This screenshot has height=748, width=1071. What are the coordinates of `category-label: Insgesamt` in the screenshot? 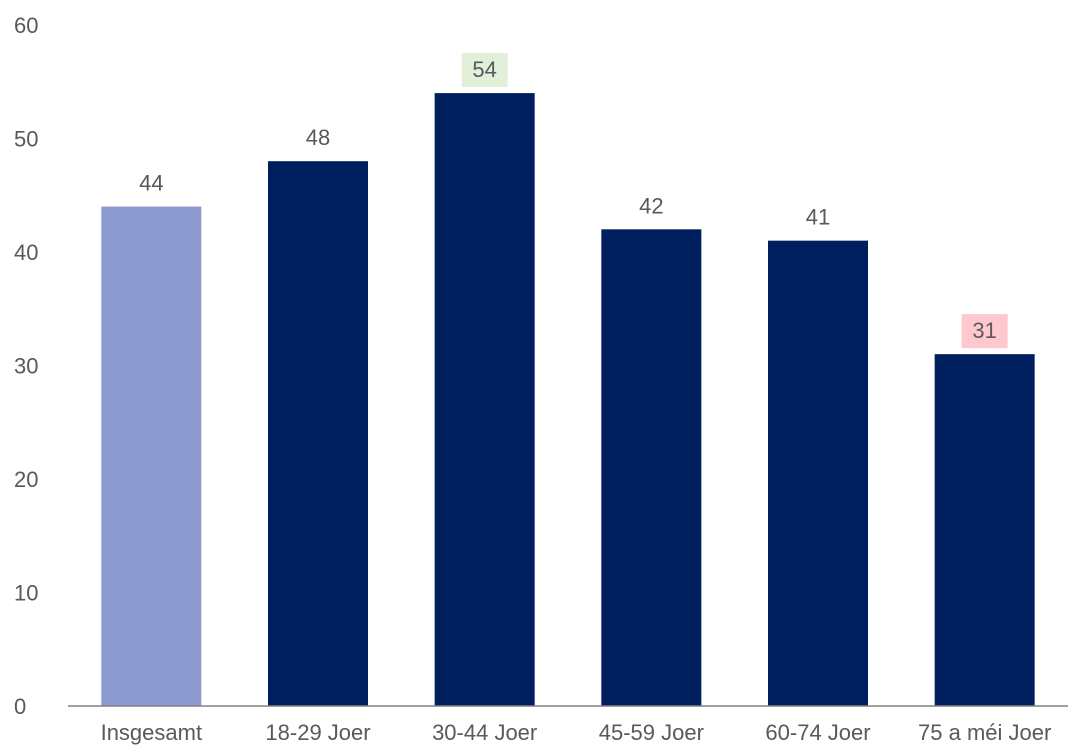 It's located at (152, 732).